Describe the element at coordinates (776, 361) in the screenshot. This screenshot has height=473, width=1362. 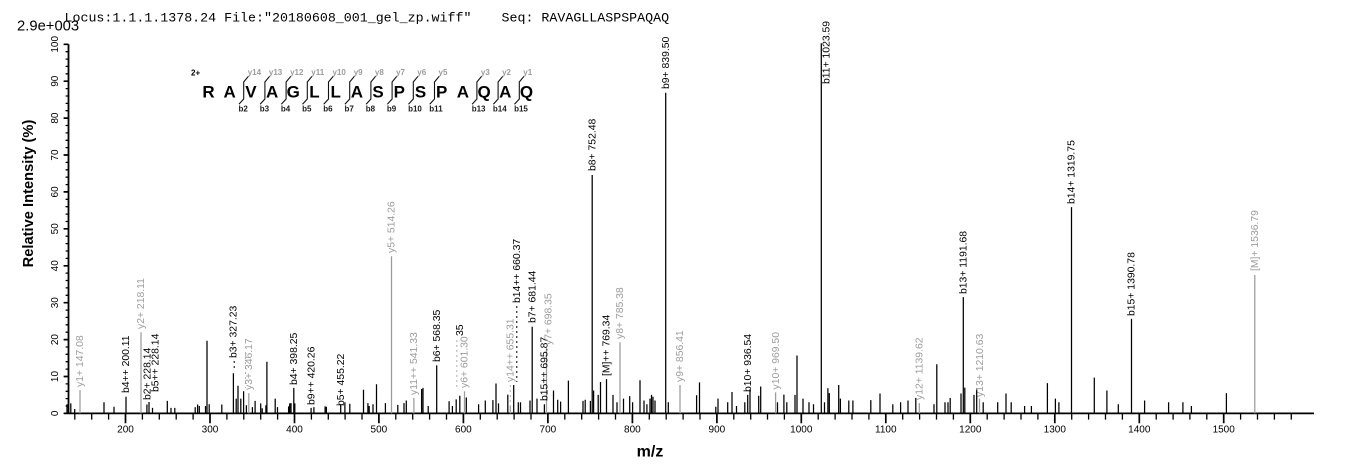
I see `svg-text: y10+ 969.50` at that location.